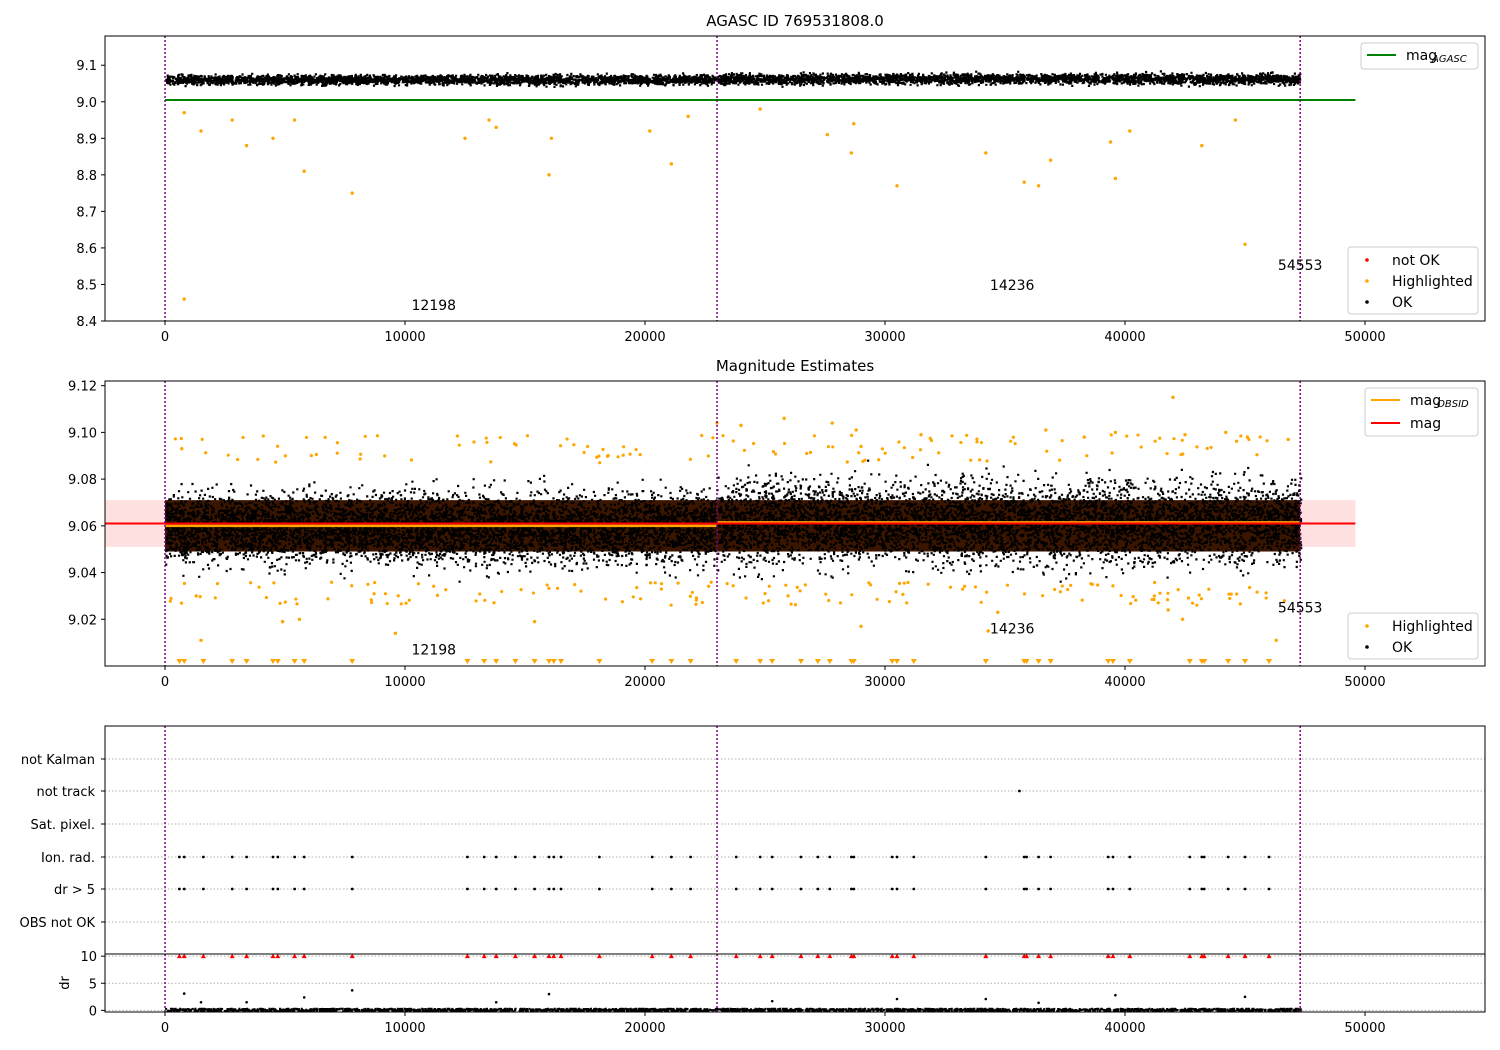 The height and width of the screenshot is (1050, 1500). Describe the element at coordinates (86, 285) in the screenshot. I see `top-ytick-label: 8.5` at that location.